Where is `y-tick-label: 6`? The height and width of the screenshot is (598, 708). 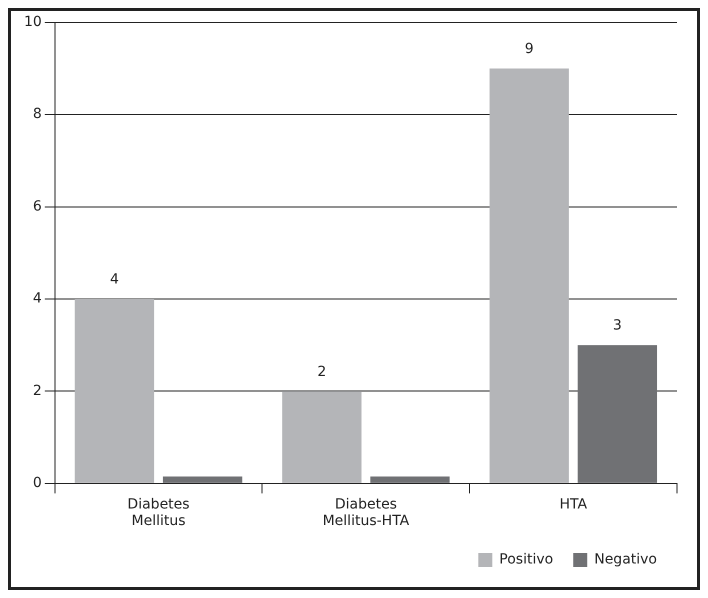
y-tick-label: 6 is located at coordinates (37, 206).